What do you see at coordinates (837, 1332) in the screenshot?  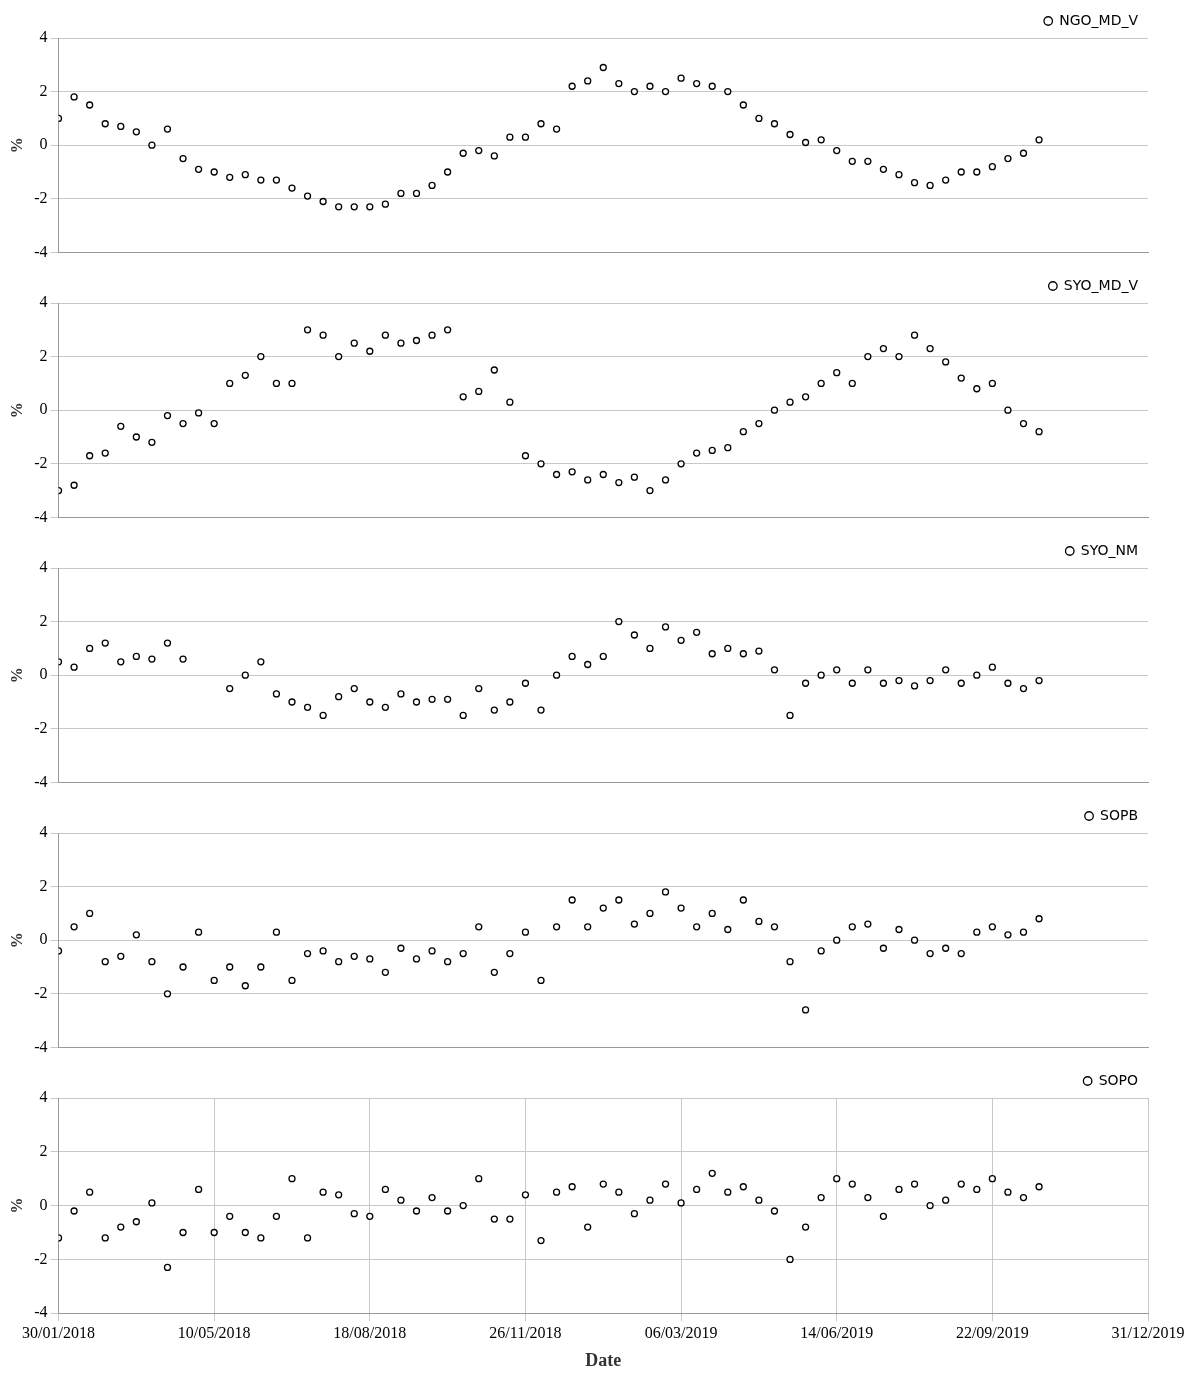 I see `x-tick-label: 14/06/2019` at bounding box center [837, 1332].